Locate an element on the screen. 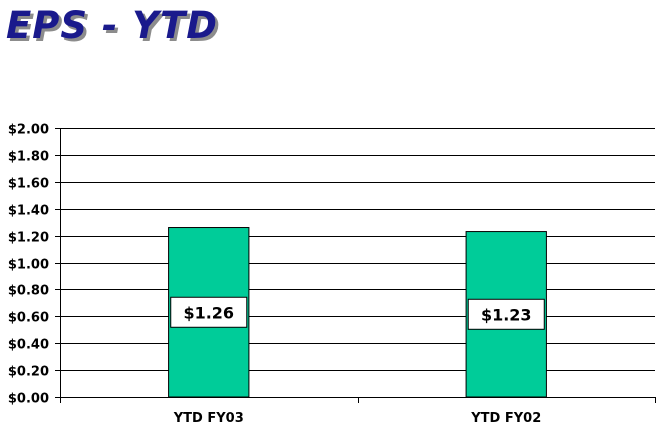  y-tick-label: $0.20 is located at coordinates (28, 372).